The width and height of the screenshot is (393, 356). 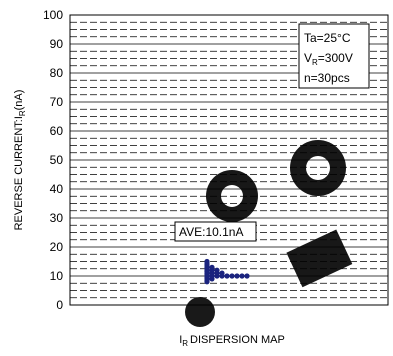 I want to click on y-tick-label: 30, so click(x=57, y=218).